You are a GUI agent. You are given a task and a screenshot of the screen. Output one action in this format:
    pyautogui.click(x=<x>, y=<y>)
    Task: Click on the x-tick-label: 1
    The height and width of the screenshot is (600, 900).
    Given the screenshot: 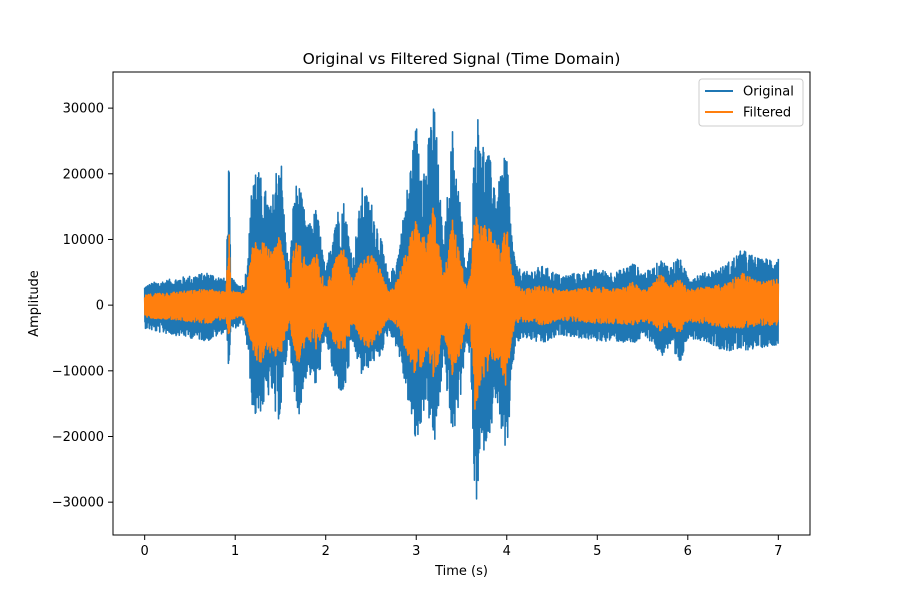 What is the action you would take?
    pyautogui.click(x=235, y=551)
    